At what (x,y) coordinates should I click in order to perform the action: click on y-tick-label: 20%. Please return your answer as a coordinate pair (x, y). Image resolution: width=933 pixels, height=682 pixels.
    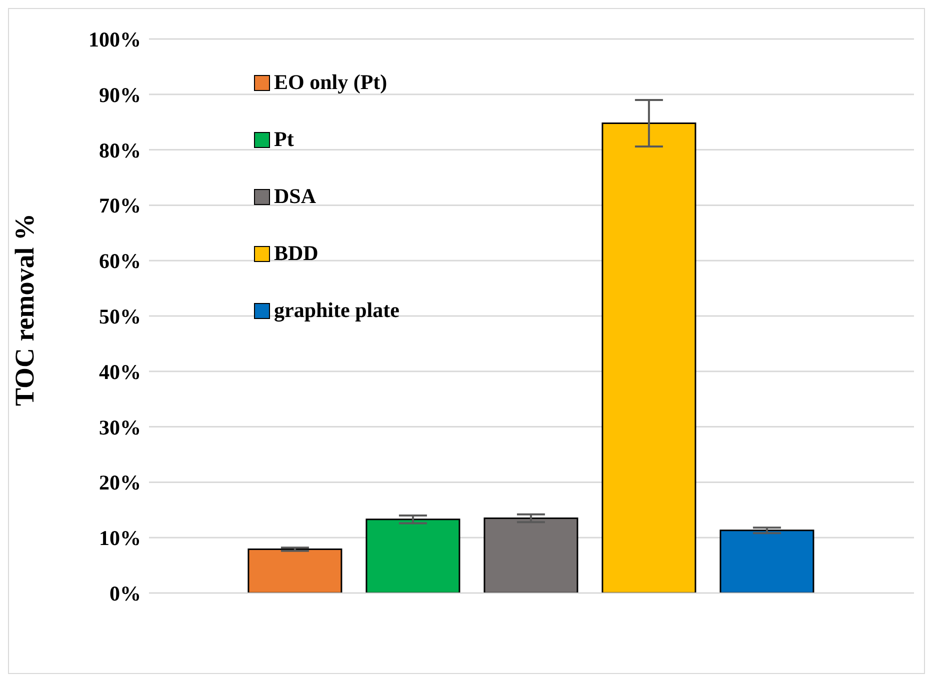
    Looking at the image, I should click on (120, 482).